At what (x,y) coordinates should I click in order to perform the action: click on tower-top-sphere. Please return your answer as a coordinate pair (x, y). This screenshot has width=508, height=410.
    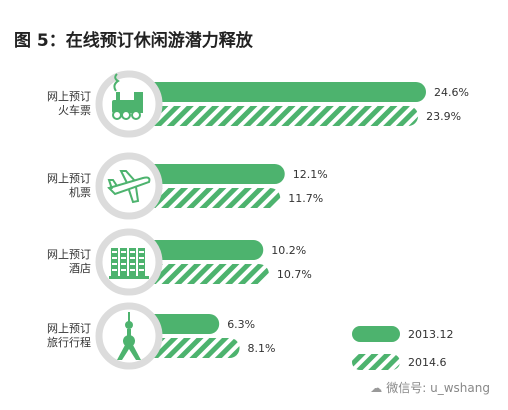
    Looking at the image, I should click on (129, 325).